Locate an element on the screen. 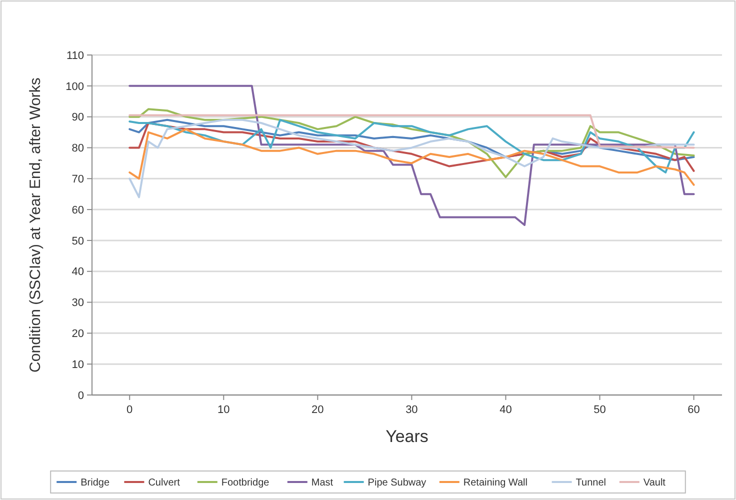 The width and height of the screenshot is (736, 500). y-tick-label: 110 is located at coordinates (75, 56).